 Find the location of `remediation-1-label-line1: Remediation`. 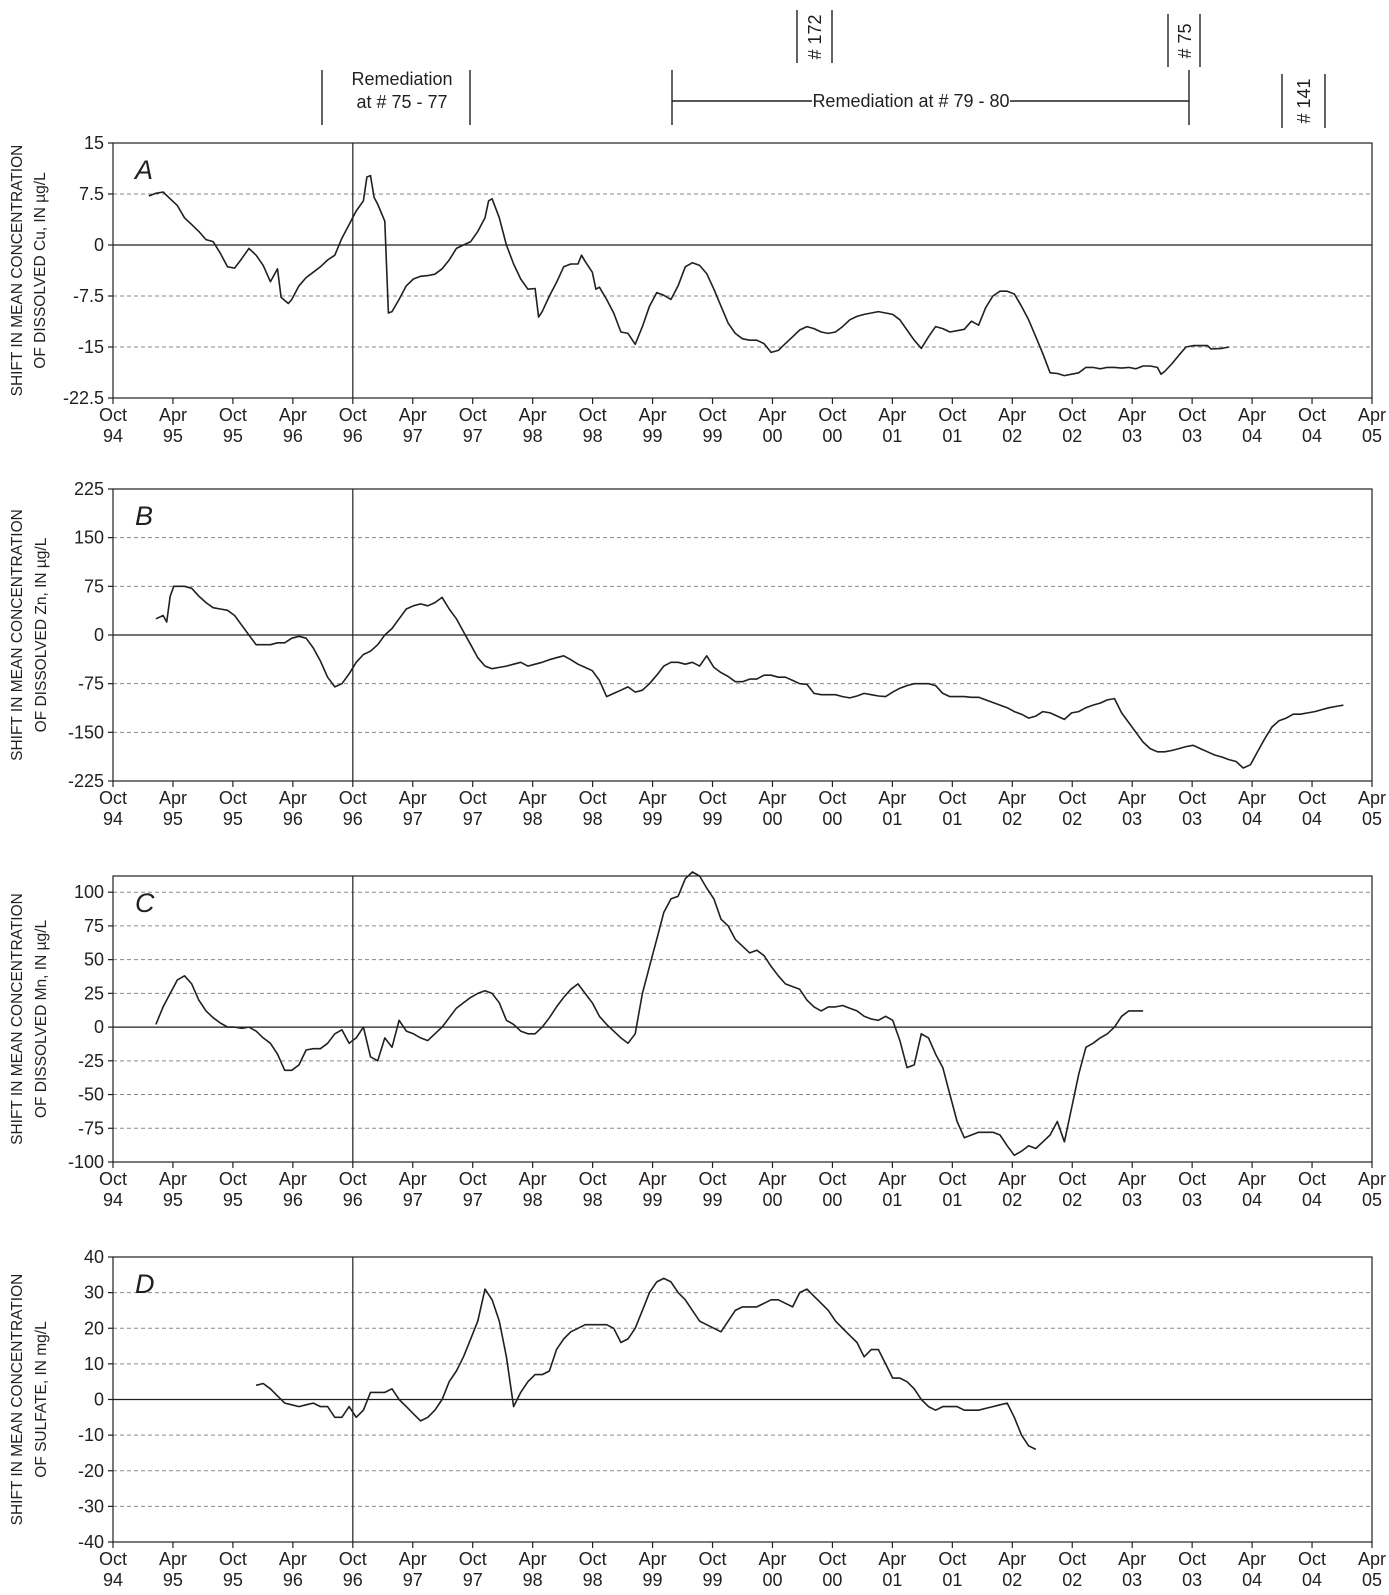

remediation-1-label-line1: Remediation is located at coordinates (401, 79).